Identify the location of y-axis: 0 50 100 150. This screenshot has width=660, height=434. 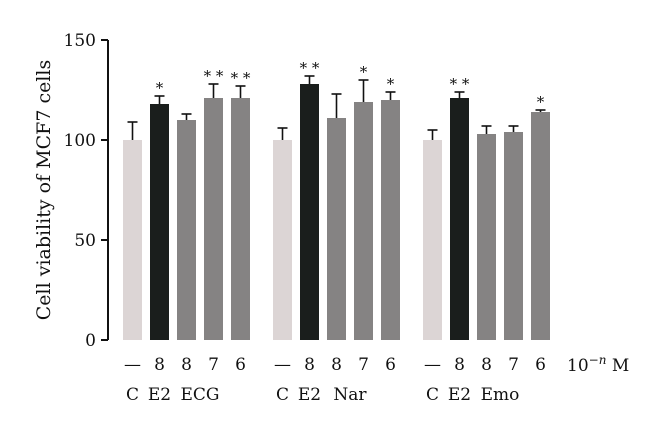
(86, 191).